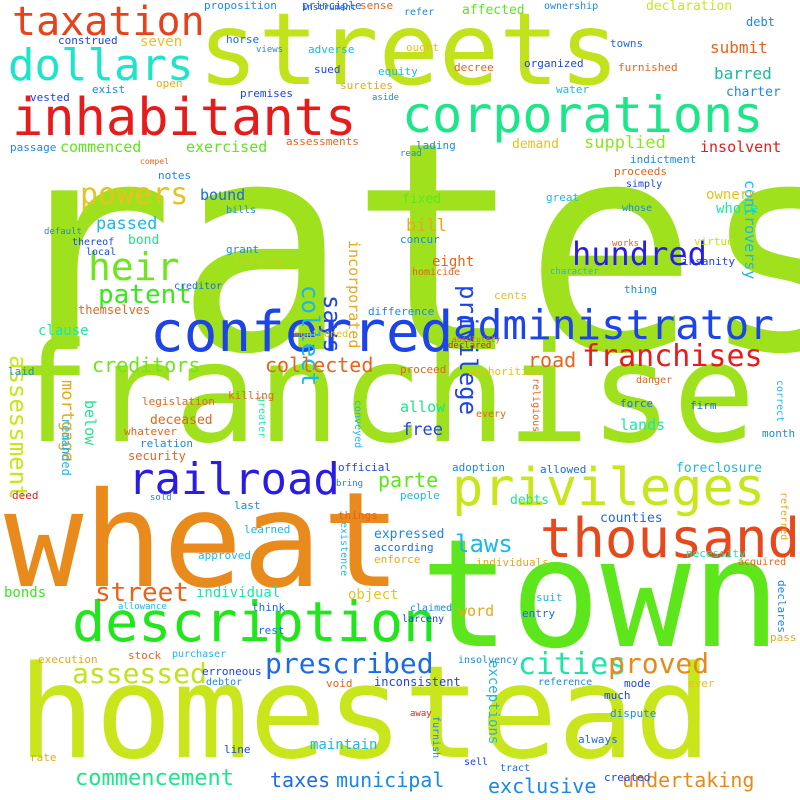  I want to click on word-force: force, so click(637, 403).